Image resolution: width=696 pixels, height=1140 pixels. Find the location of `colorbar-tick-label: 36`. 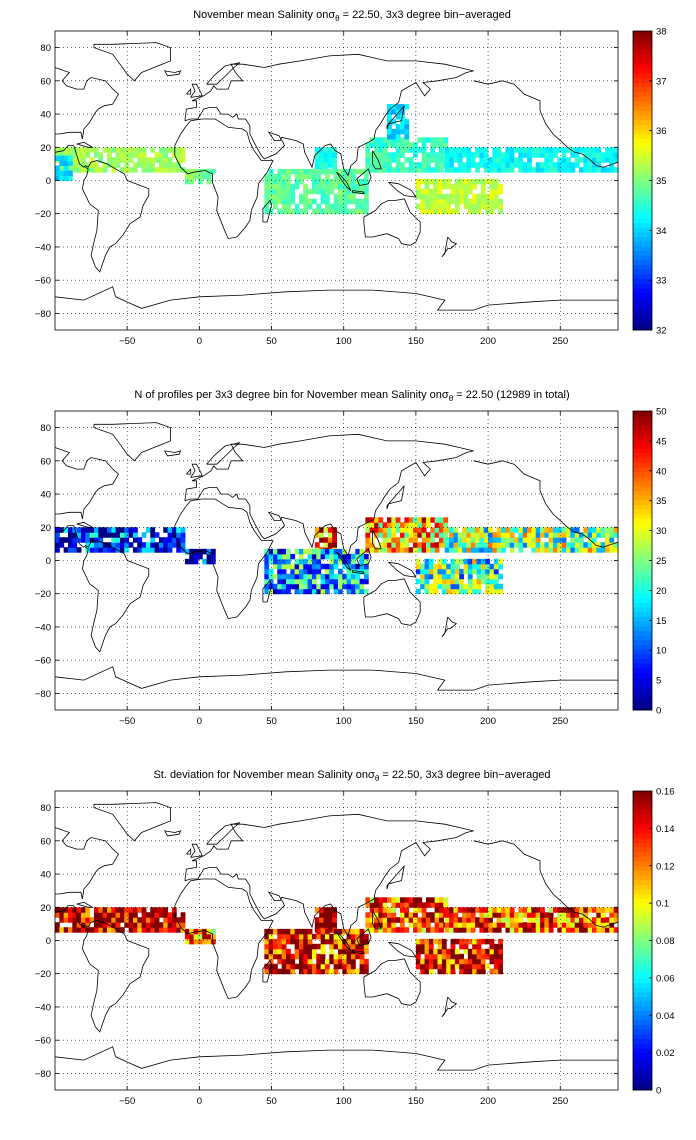

colorbar-tick-label: 36 is located at coordinates (661, 131).